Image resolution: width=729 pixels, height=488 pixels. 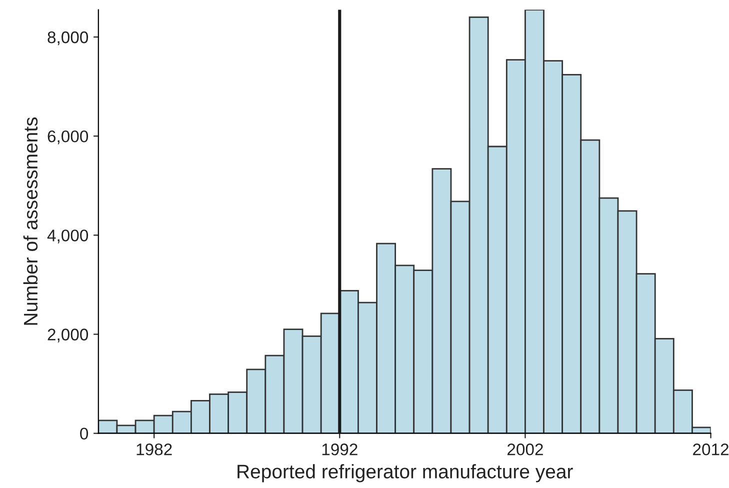 What do you see at coordinates (30, 221) in the screenshot?
I see `y-axis-title: Number of assessments` at bounding box center [30, 221].